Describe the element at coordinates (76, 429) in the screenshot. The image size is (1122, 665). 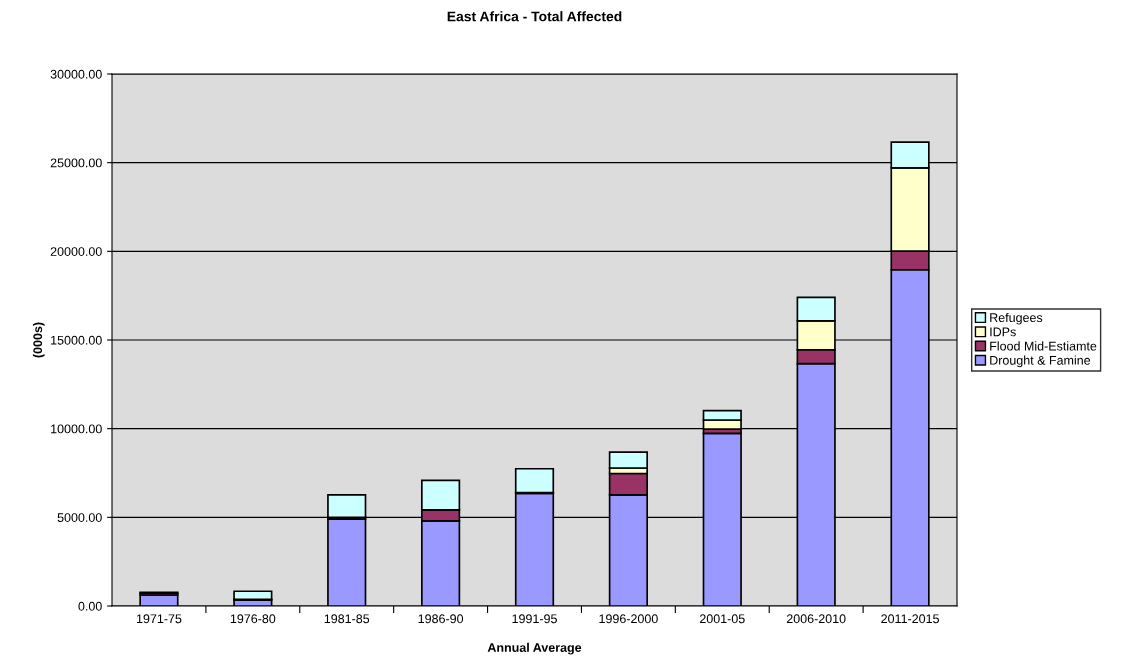
I see `y-tick-label: 10000.00` at that location.